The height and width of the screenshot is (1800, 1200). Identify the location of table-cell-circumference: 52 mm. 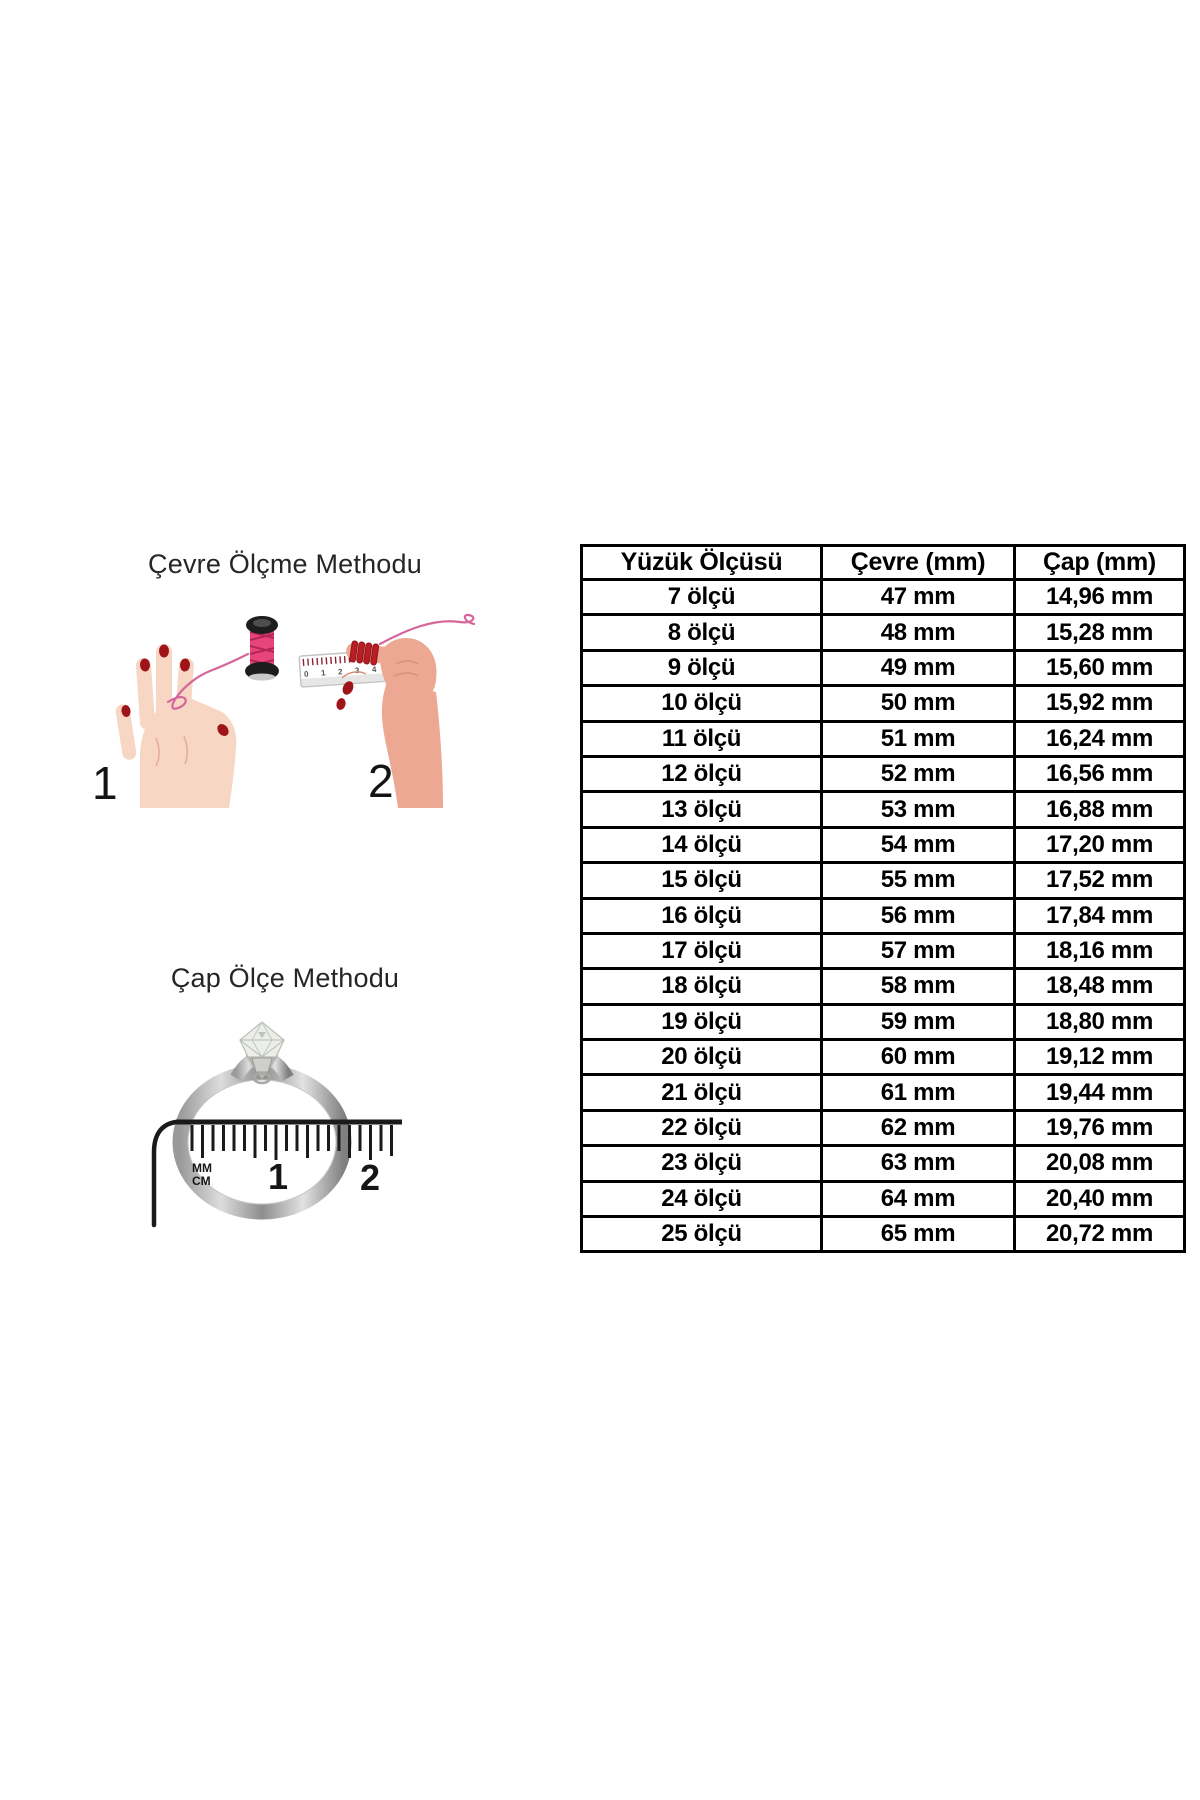
(918, 774).